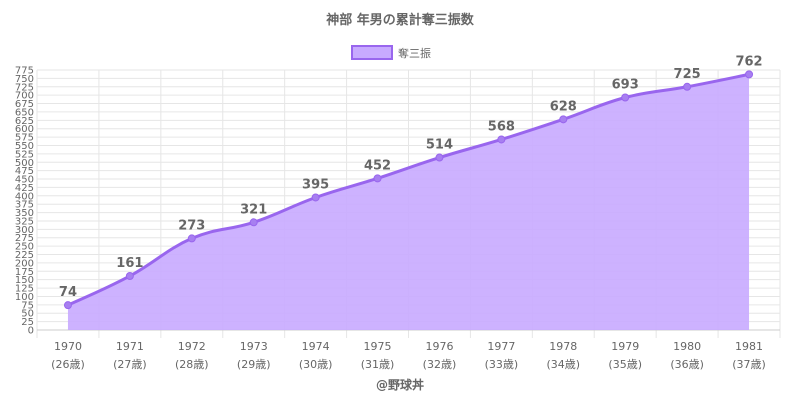 This screenshot has width=800, height=400. Describe the element at coordinates (24, 104) in the screenshot. I see `y-tick-label: 675` at that location.